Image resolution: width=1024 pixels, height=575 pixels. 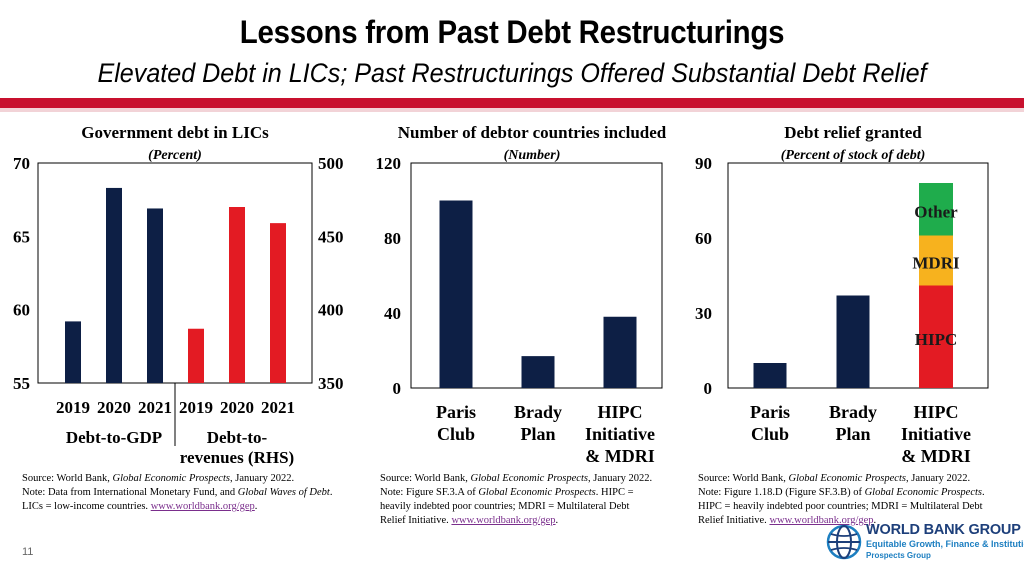 I want to click on header-divider-shadow, so click(x=512, y=110).